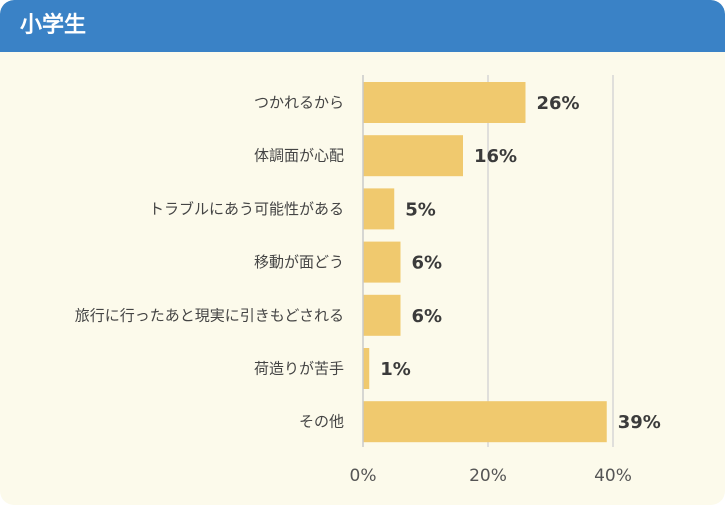 The height and width of the screenshot is (505, 725). What do you see at coordinates (362, 26) in the screenshot?
I see `chart-header: 小学生` at bounding box center [362, 26].